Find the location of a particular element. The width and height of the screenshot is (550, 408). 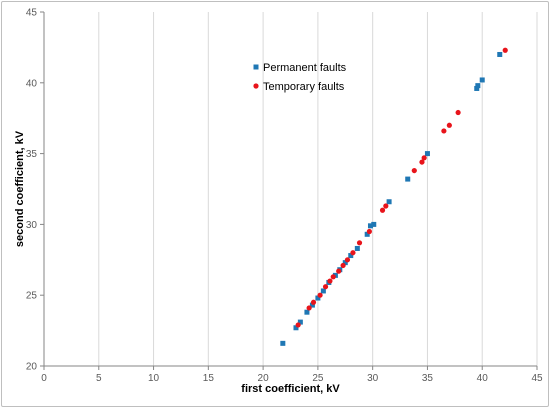

legend-label: Permanent faults is located at coordinates (305, 68).